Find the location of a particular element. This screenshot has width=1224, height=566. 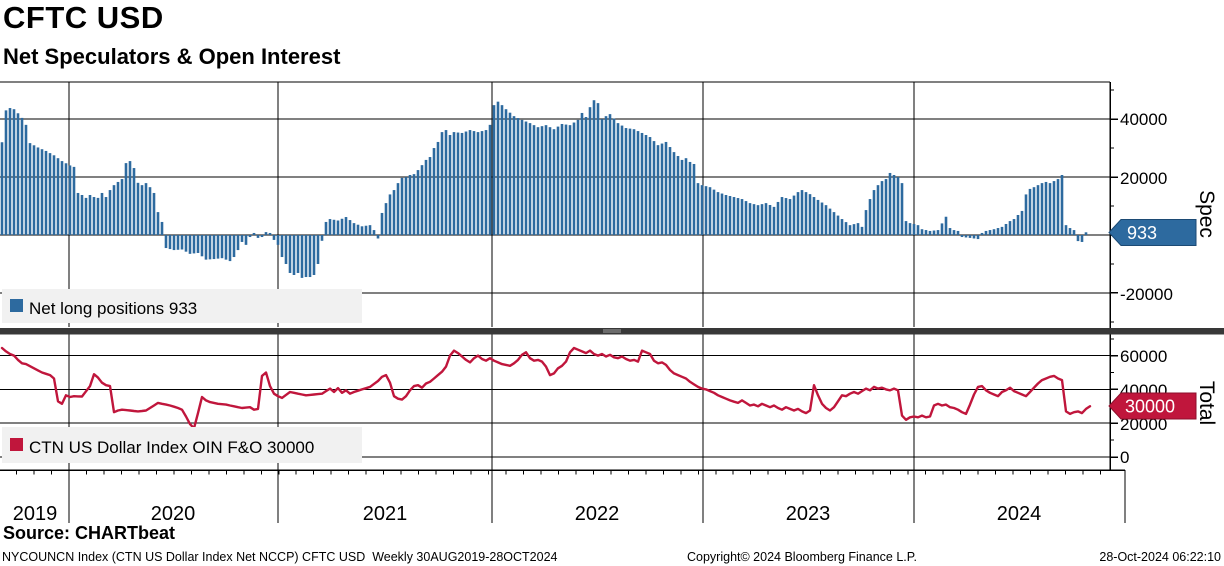

spec-value-tag: 933 is located at coordinates (1152, 232).